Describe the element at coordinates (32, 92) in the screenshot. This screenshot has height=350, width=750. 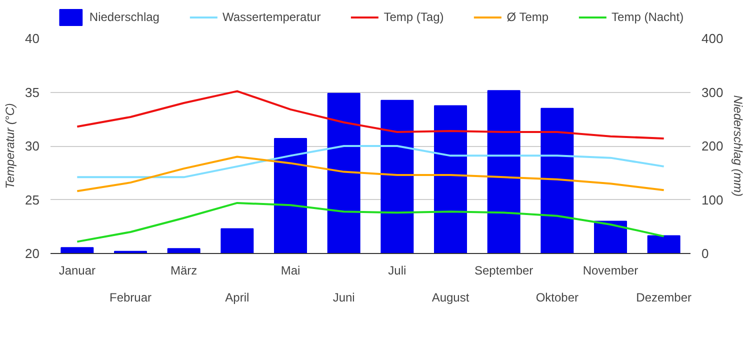
I see `y-tick-label: 35` at that location.